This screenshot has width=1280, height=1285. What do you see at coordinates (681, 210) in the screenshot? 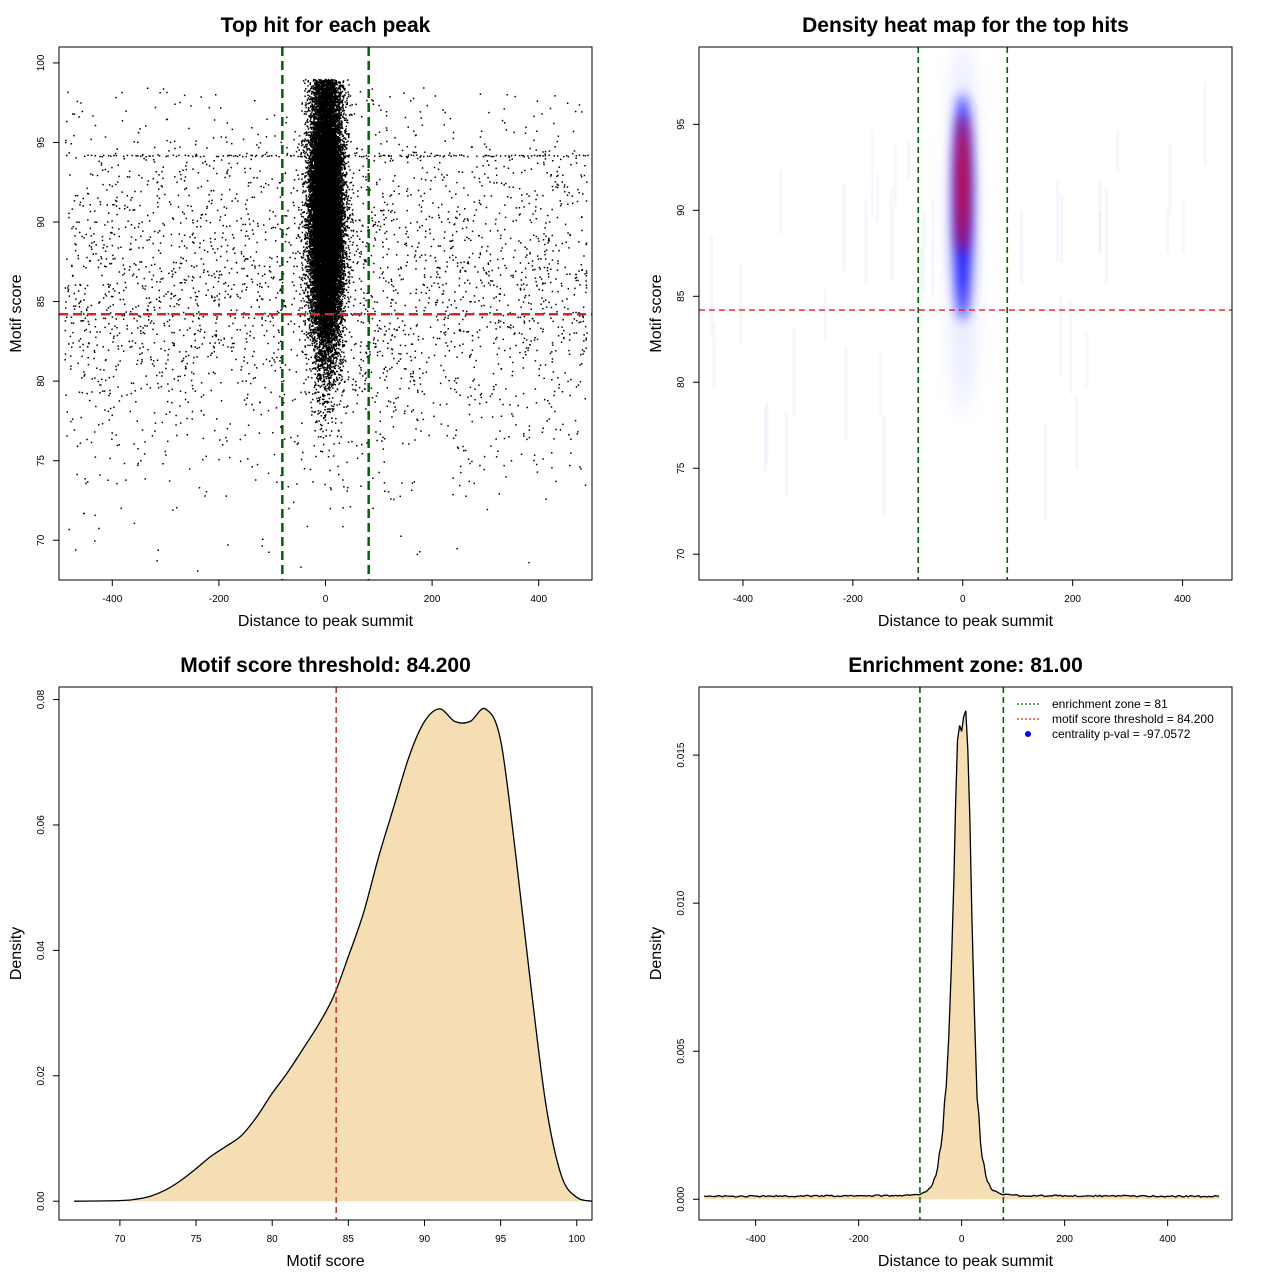
I see `y-tick-label: 90` at bounding box center [681, 210].